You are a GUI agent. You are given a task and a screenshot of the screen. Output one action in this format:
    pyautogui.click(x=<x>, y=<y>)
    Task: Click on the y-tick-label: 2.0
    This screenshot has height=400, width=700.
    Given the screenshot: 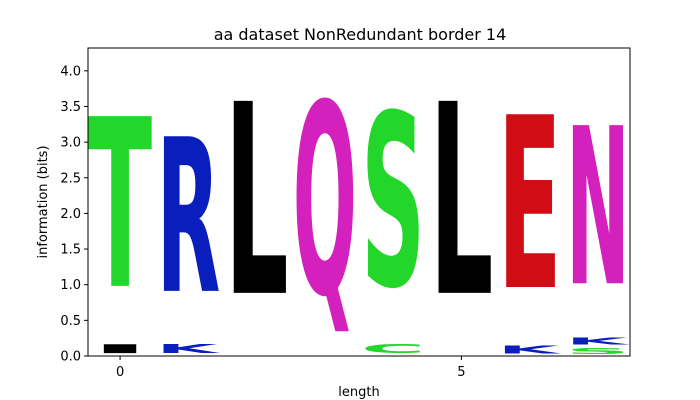 What is the action you would take?
    pyautogui.click(x=70, y=214)
    